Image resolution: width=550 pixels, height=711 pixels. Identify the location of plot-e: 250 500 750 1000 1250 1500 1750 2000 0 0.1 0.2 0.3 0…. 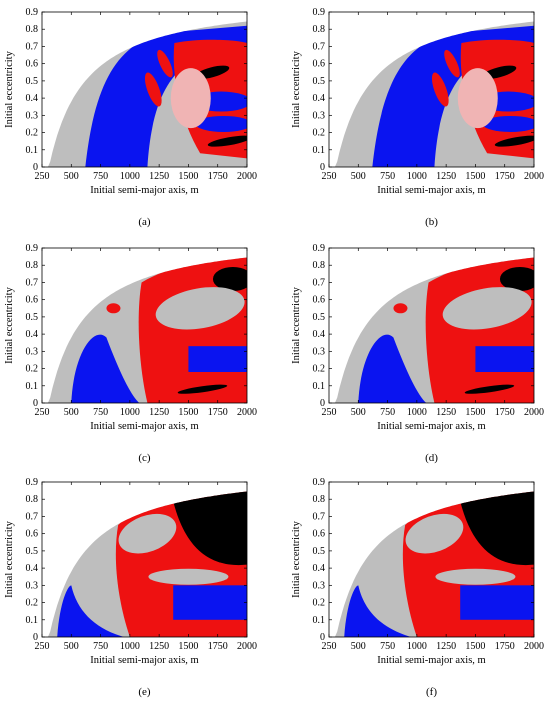
(130, 587).